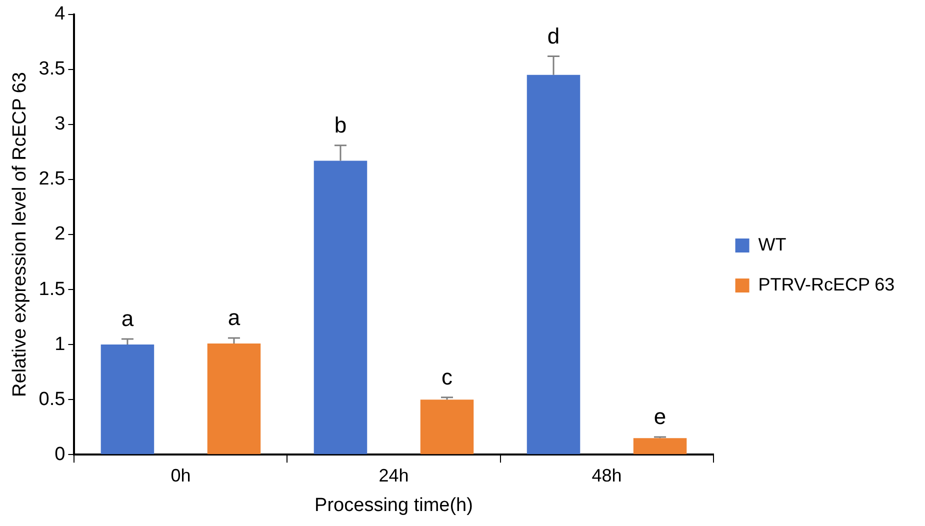 The width and height of the screenshot is (925, 526). What do you see at coordinates (393, 475) in the screenshot?
I see `x-tick-label: 24h` at bounding box center [393, 475].